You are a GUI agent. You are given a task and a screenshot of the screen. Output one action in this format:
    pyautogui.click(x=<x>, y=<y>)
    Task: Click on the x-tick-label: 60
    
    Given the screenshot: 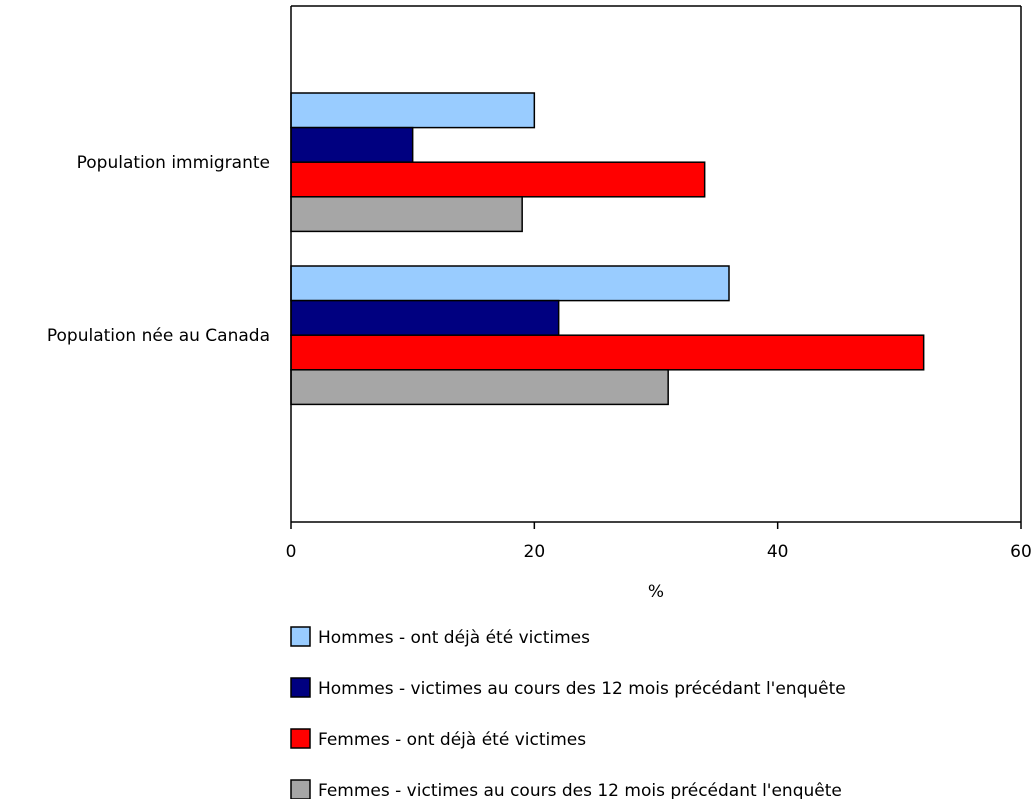 What is the action you would take?
    pyautogui.click(x=1021, y=552)
    